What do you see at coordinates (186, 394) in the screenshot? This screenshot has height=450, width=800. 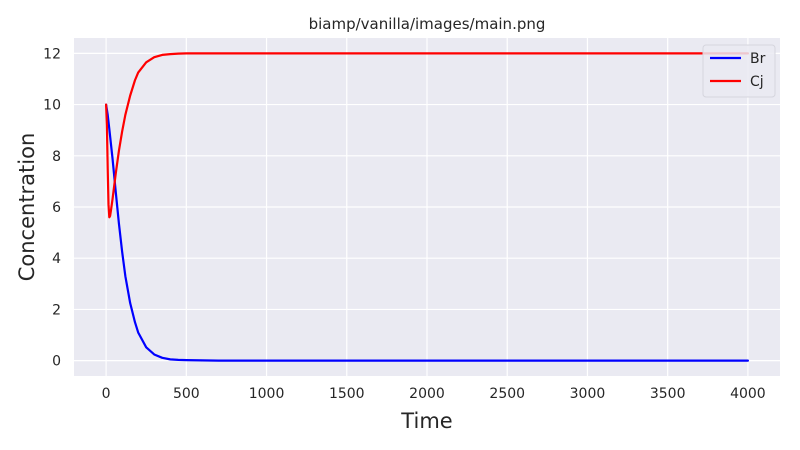 I see `x-tick-label: 500` at bounding box center [186, 394].